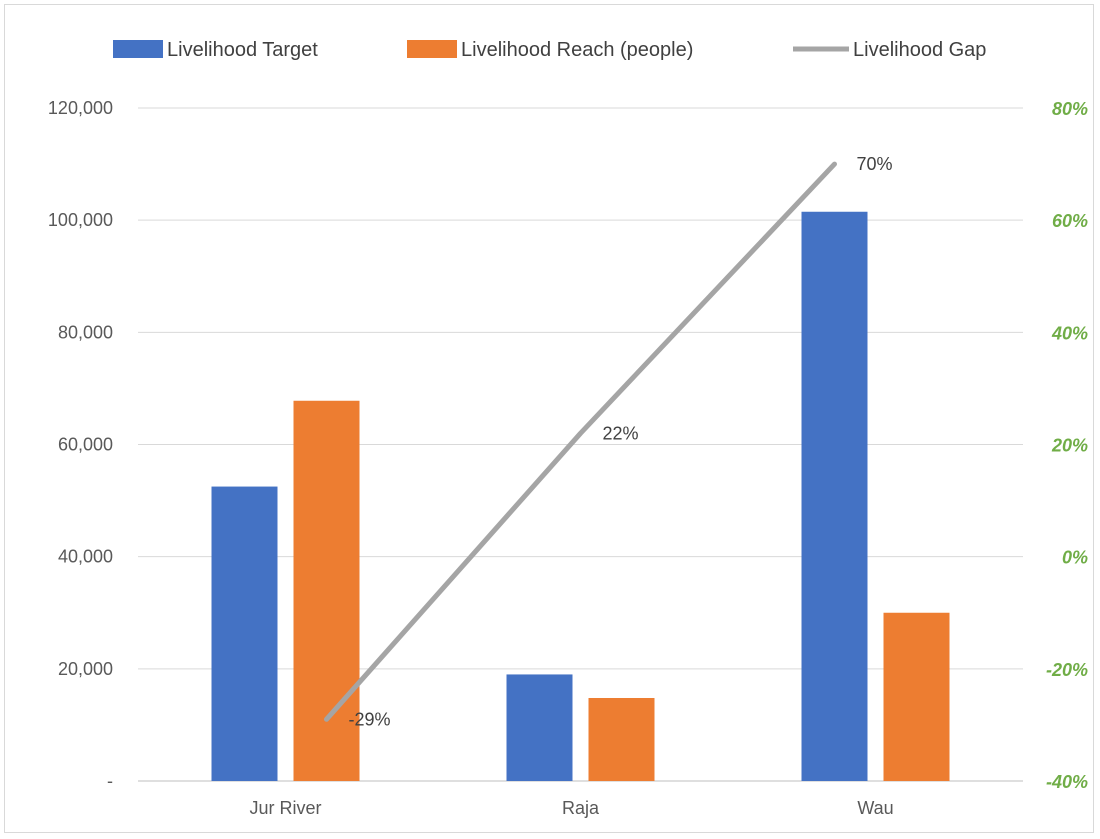 Image resolution: width=1100 pixels, height=839 pixels. Describe the element at coordinates (875, 808) in the screenshot. I see `category-label: Wau` at that location.